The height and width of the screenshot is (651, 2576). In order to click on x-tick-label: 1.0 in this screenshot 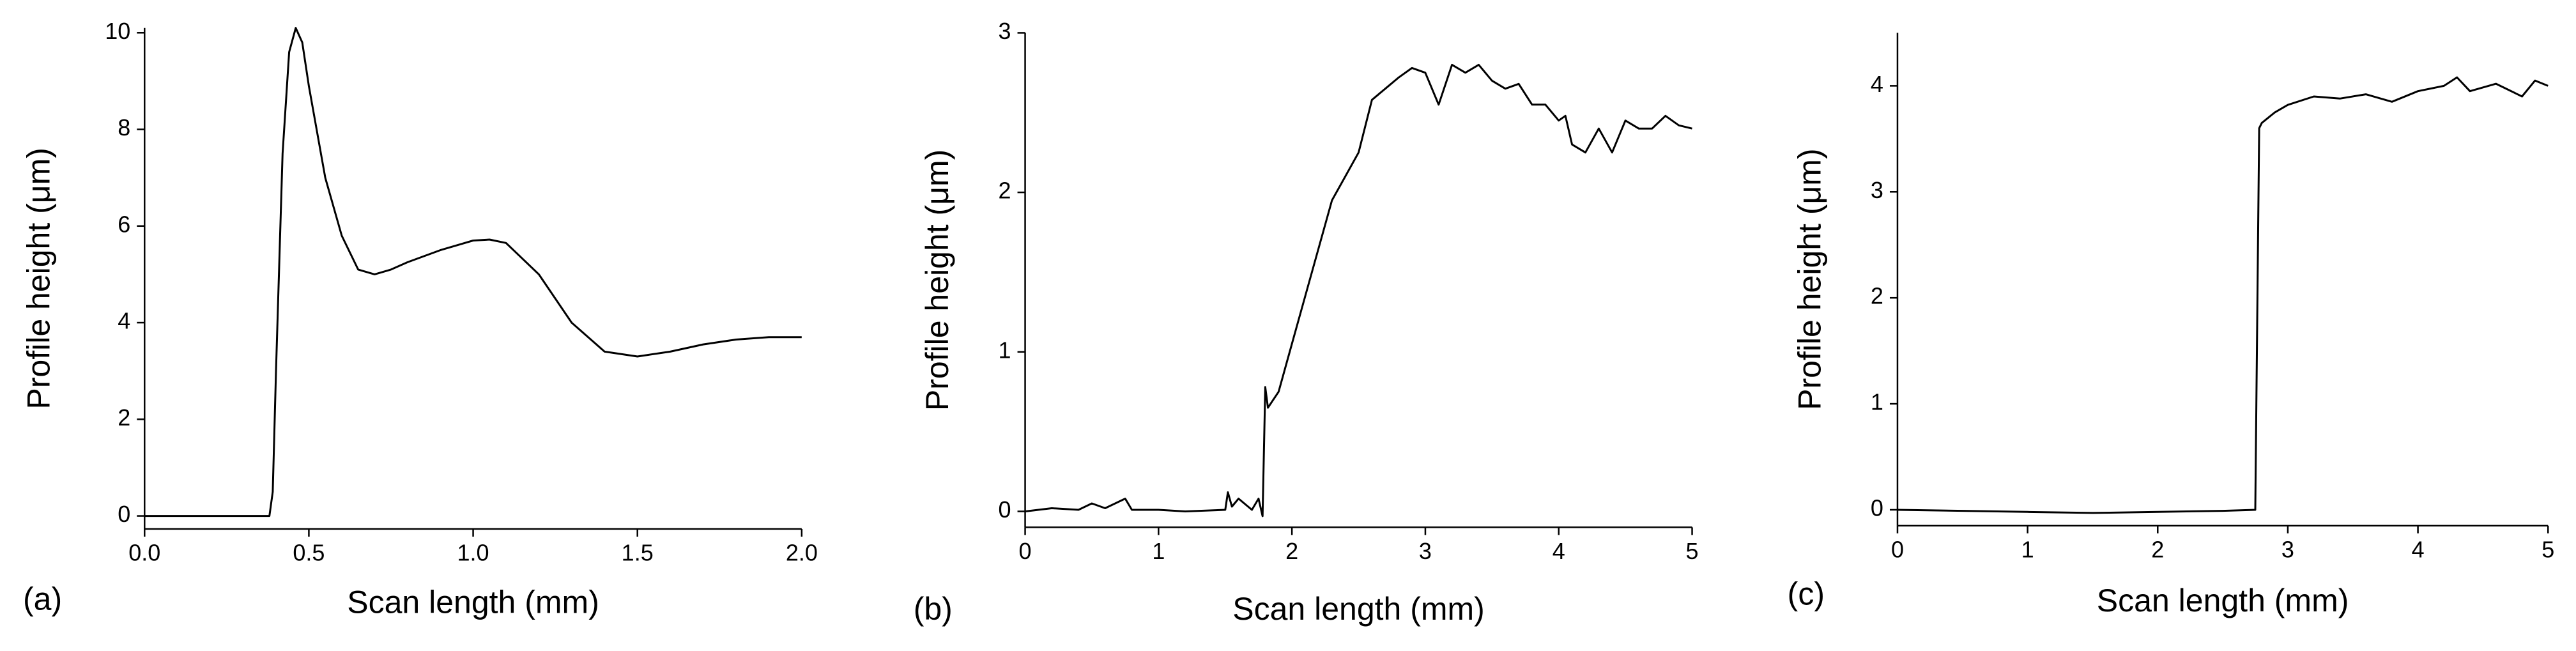, I will do `click(473, 553)`.